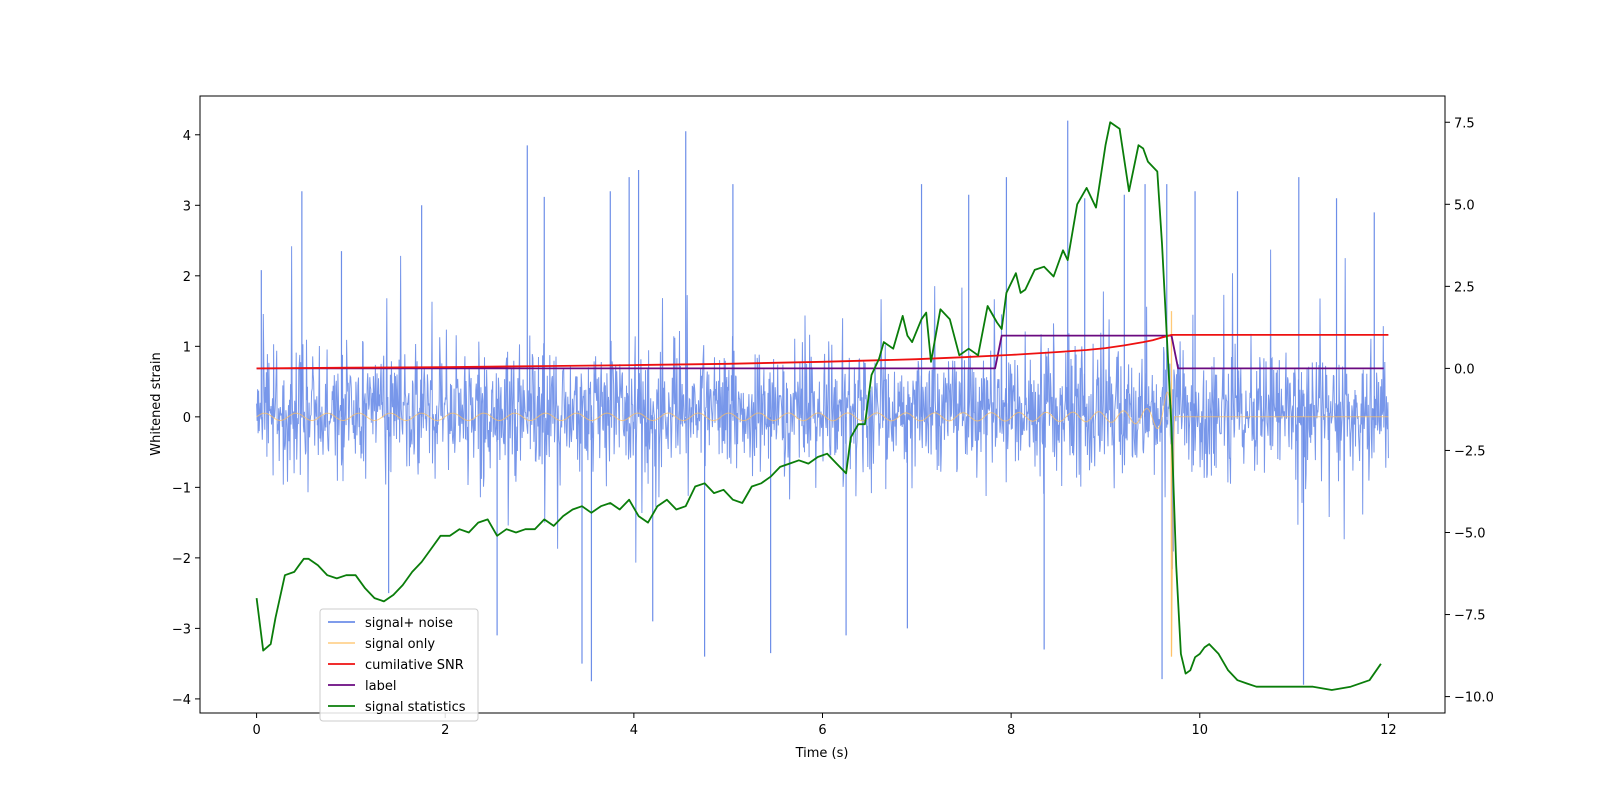 This screenshot has height=800, width=1600. I want to click on x-tick-label: 12, so click(1388, 730).